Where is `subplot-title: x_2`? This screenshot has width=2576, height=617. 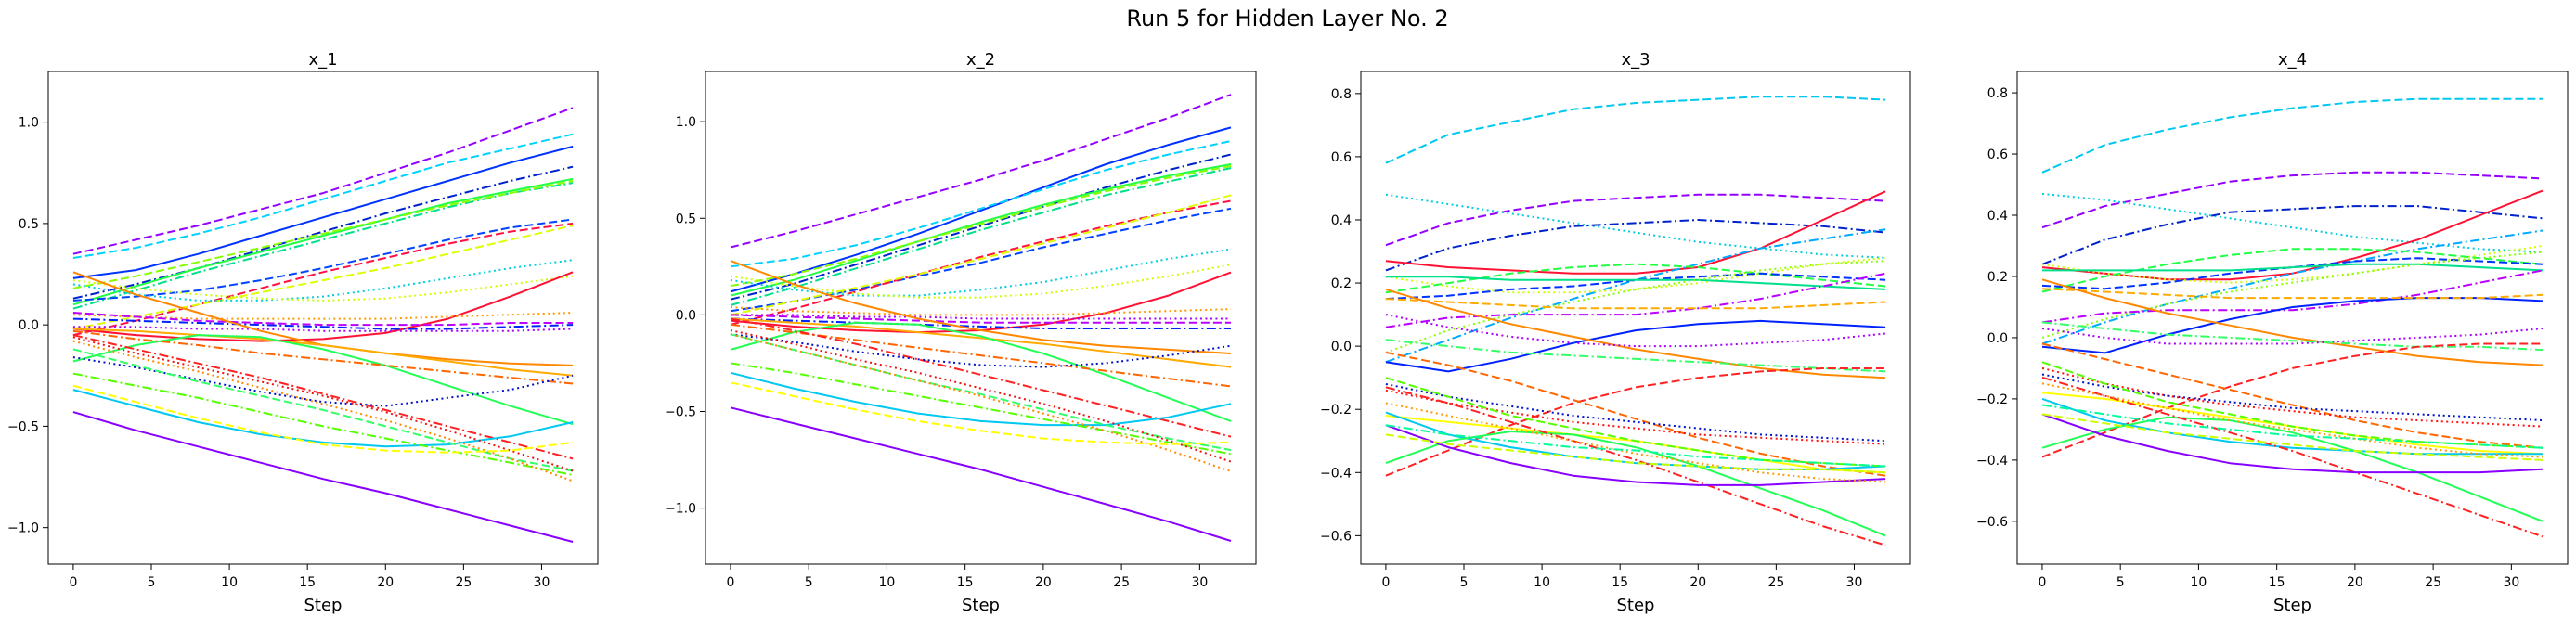 subplot-title: x_2 is located at coordinates (980, 60).